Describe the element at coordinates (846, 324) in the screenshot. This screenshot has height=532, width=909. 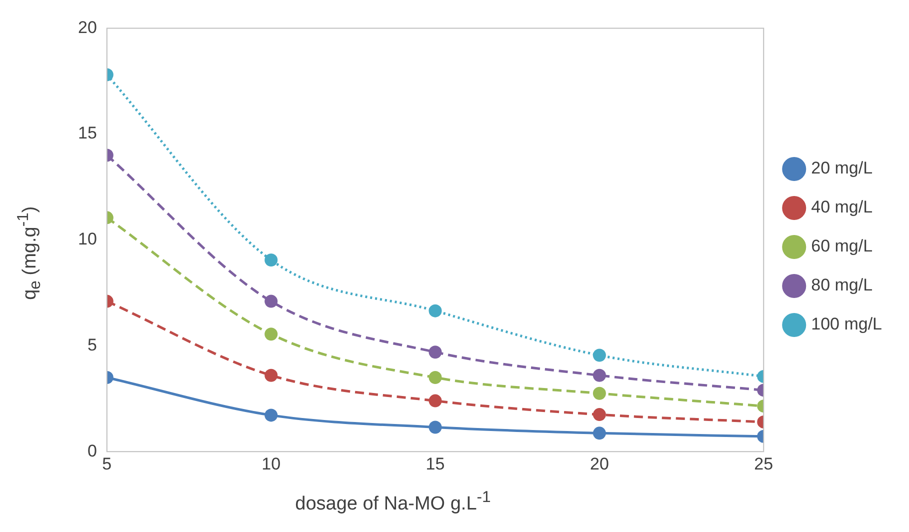
I see `legend-label: 100 mg/L` at that location.